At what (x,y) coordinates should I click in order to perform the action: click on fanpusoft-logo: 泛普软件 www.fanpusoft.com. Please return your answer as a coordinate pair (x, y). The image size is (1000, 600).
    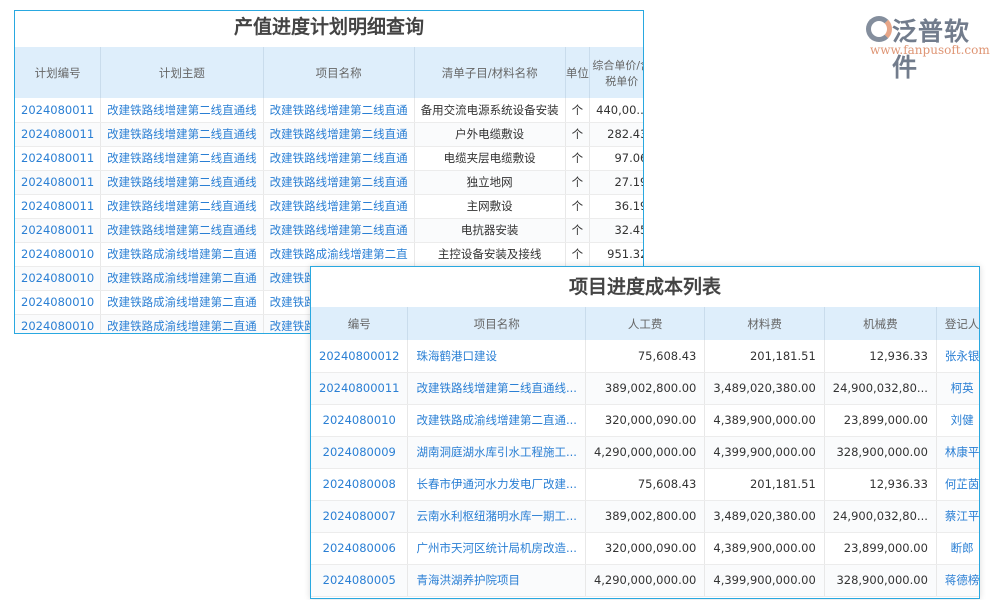
    Looking at the image, I should click on (927, 48).